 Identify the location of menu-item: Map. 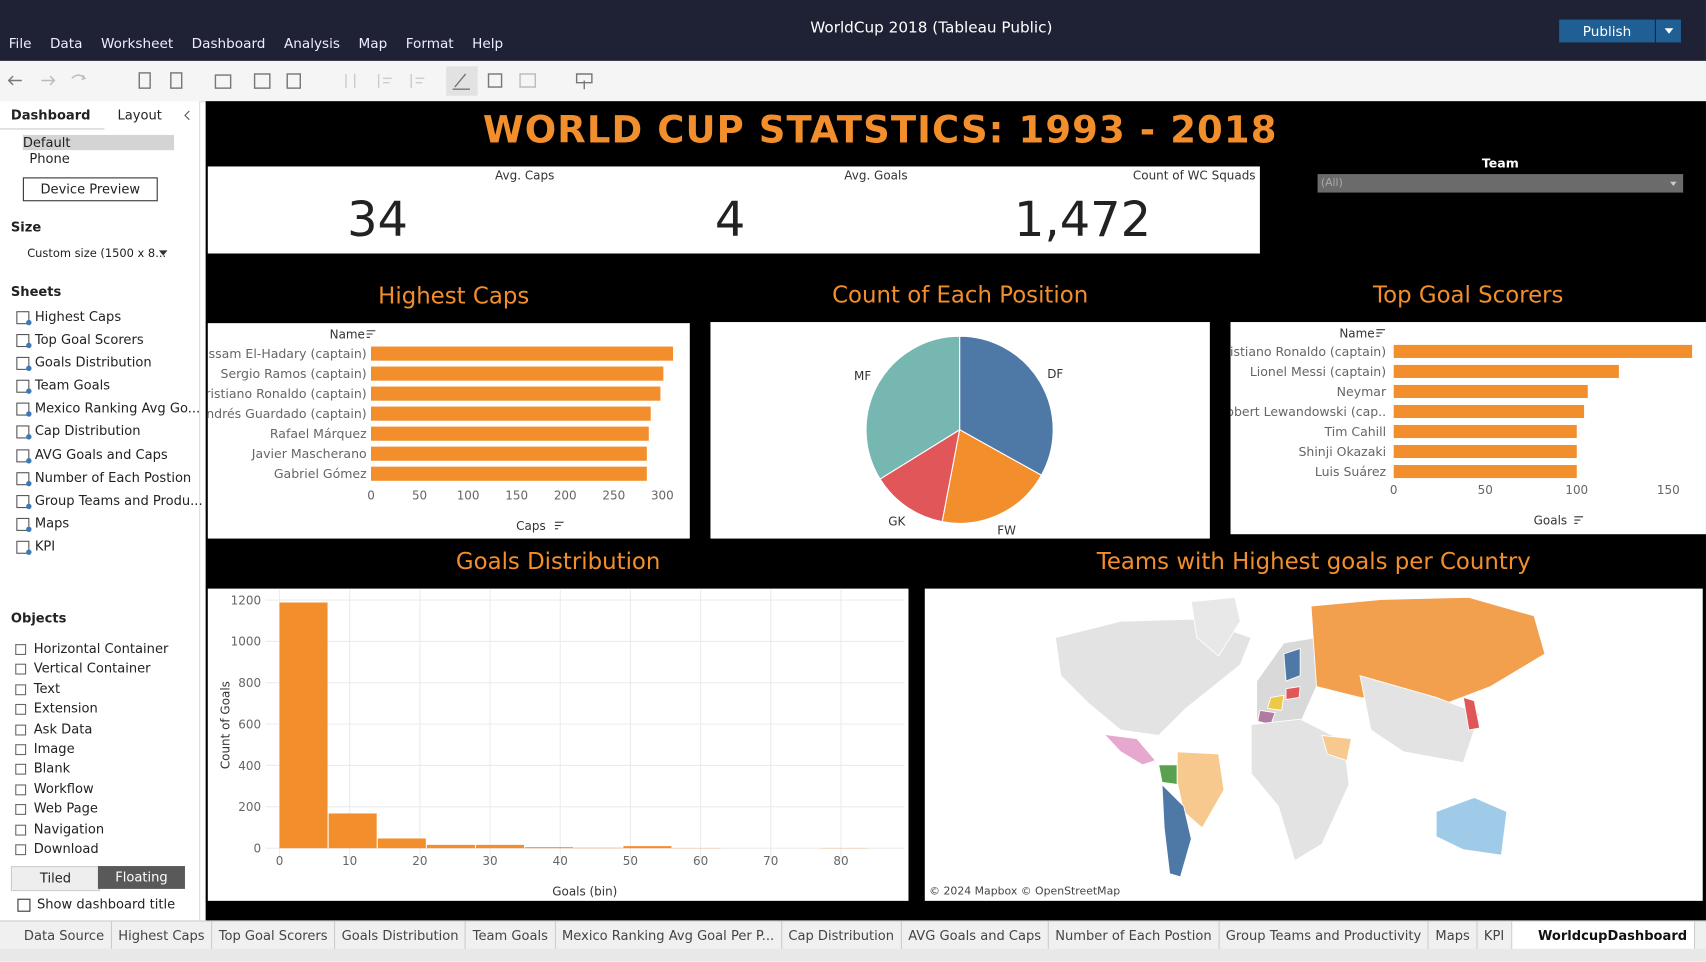
(373, 43).